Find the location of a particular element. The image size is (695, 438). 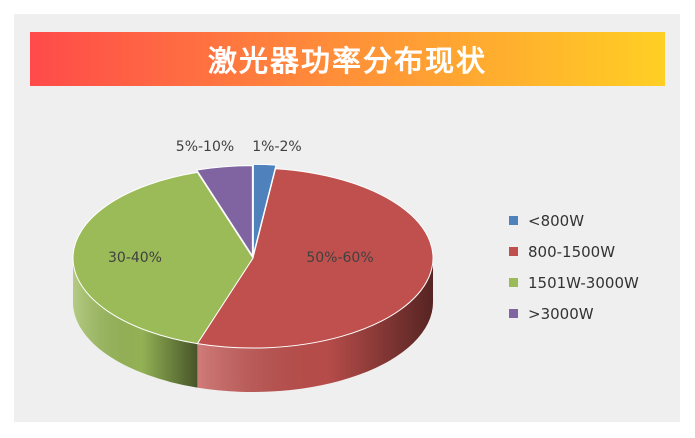

data-label-1501w-3000w: 30-40% is located at coordinates (135, 258).